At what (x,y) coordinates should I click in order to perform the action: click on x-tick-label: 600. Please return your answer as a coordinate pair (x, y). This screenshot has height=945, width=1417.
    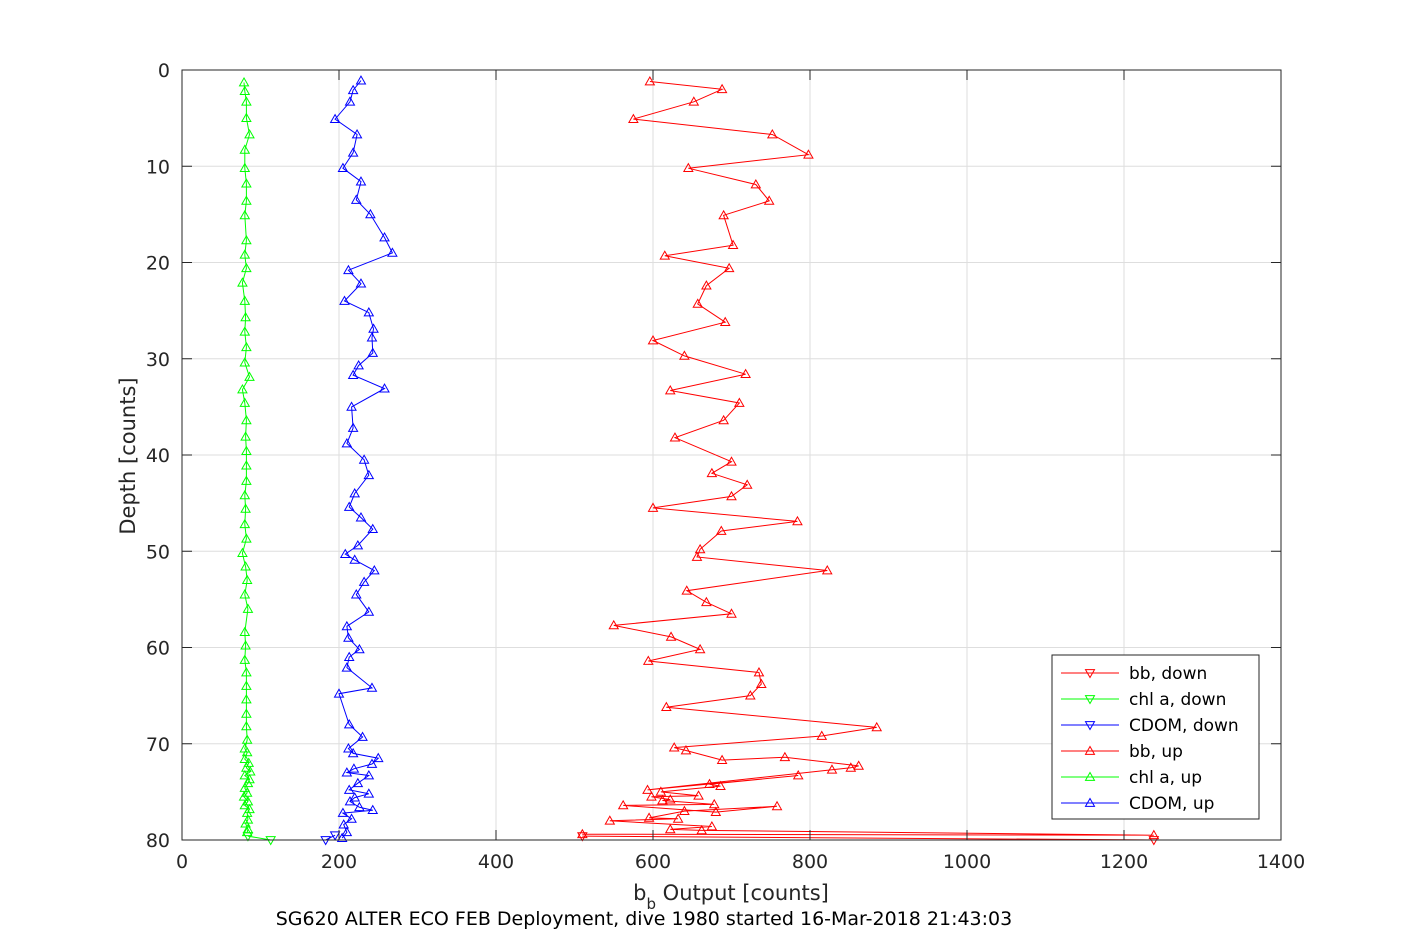
    Looking at the image, I should click on (653, 862).